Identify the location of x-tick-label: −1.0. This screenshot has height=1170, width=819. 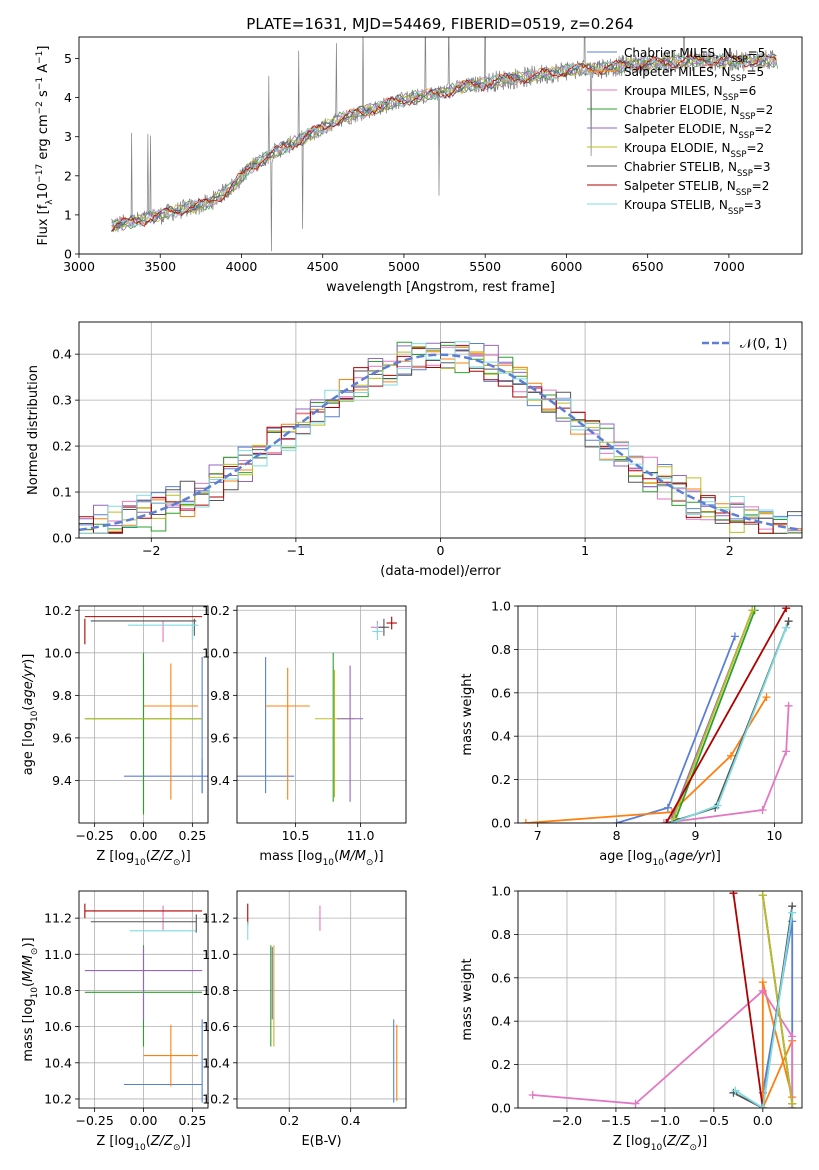
(665, 1120).